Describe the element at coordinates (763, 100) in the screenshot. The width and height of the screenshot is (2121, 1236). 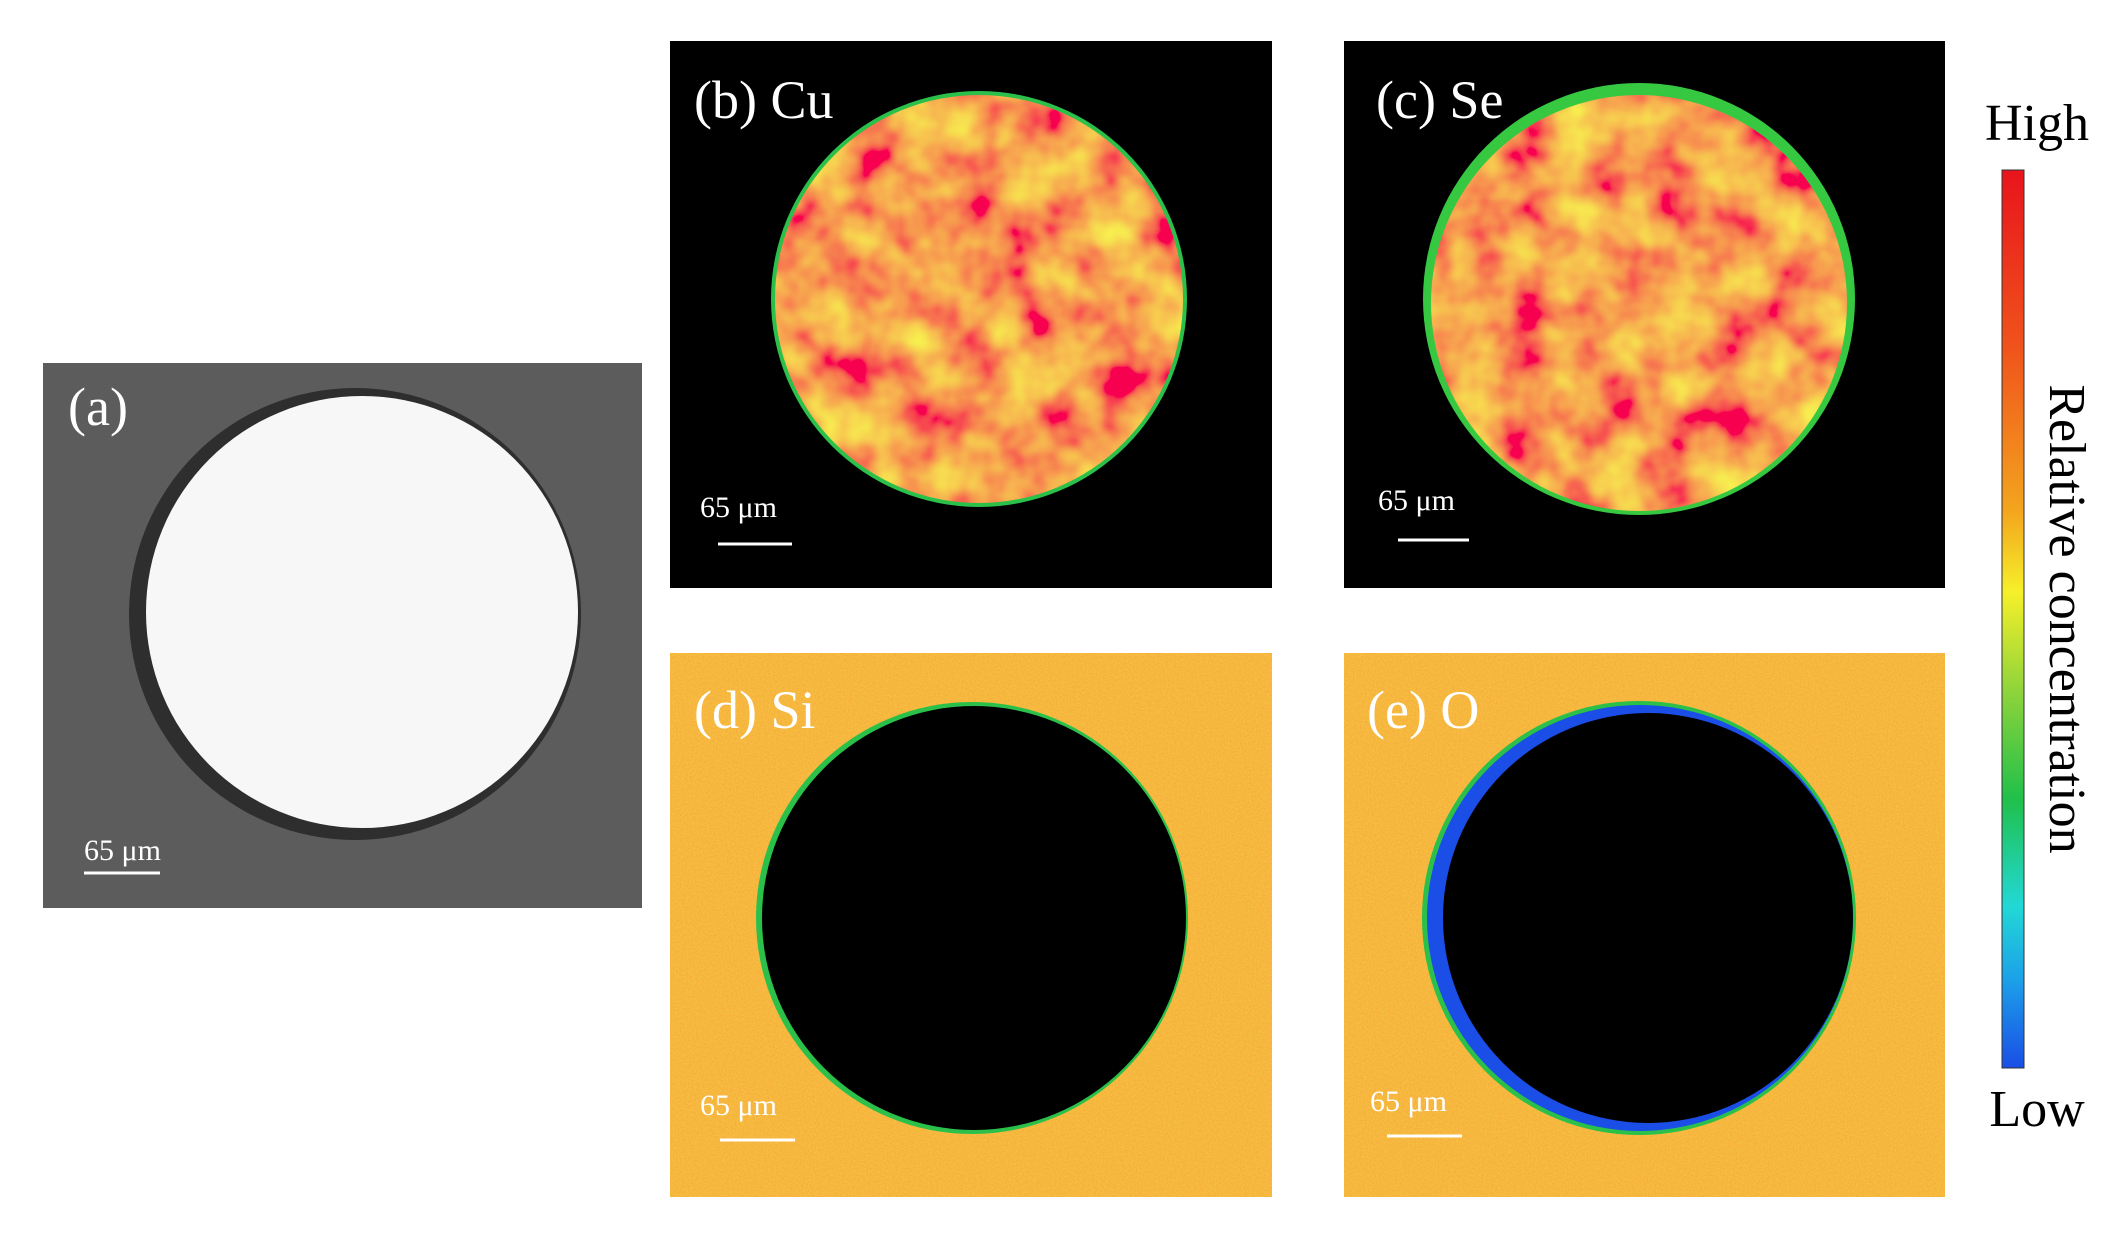
I see `panel-label: (b) Cu` at that location.